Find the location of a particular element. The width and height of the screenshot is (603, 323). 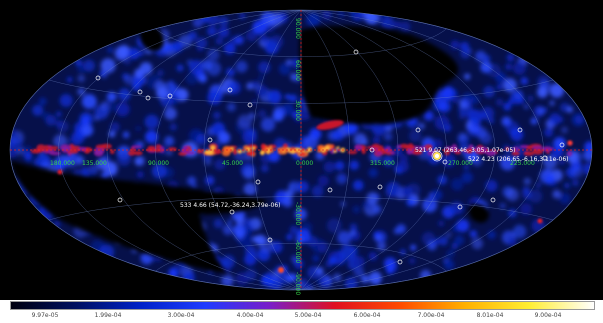

lon-label: 135.000 is located at coordinates (94, 163).